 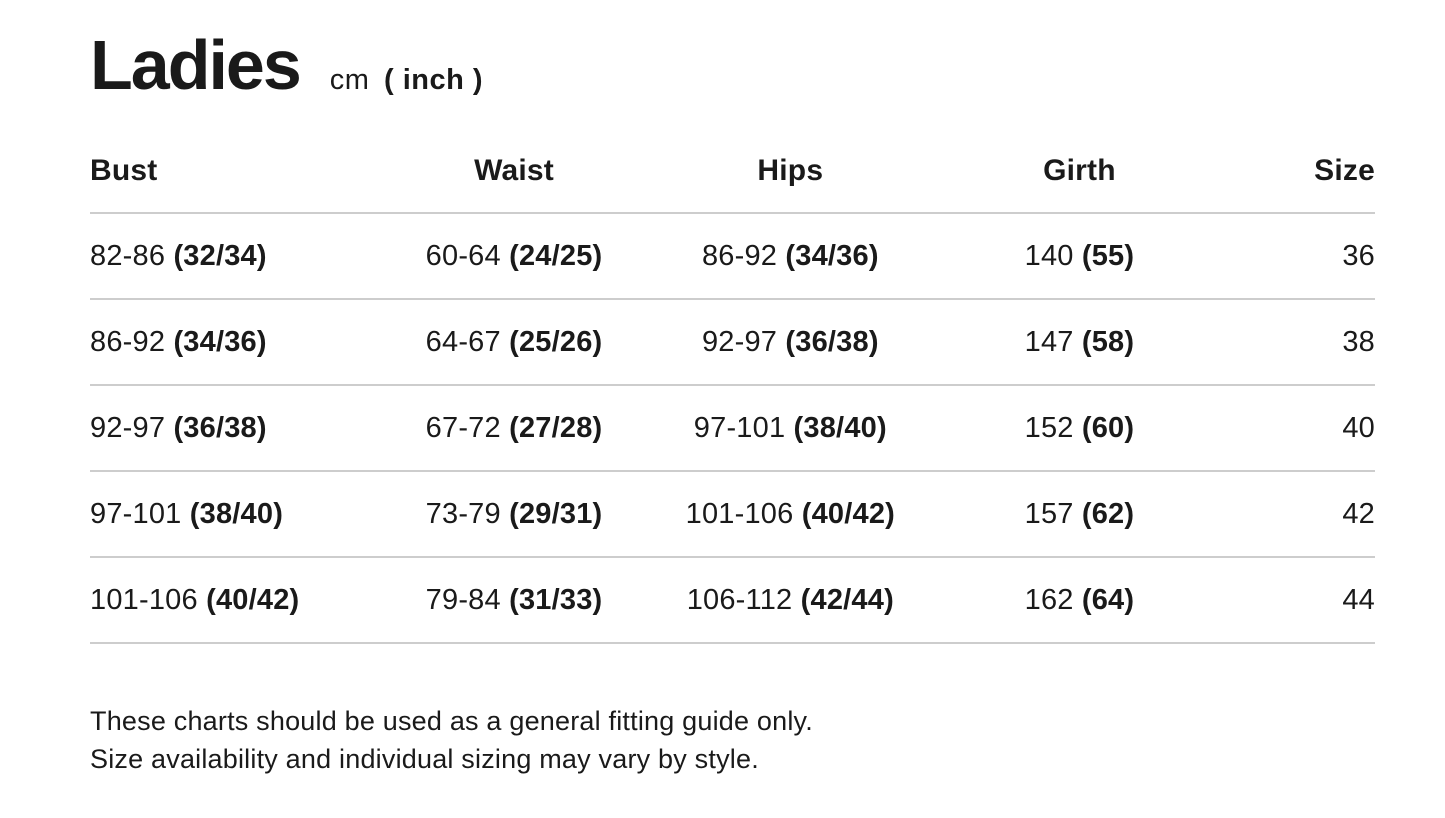 I want to click on girth-inch-value: (64), so click(x=1108, y=599).